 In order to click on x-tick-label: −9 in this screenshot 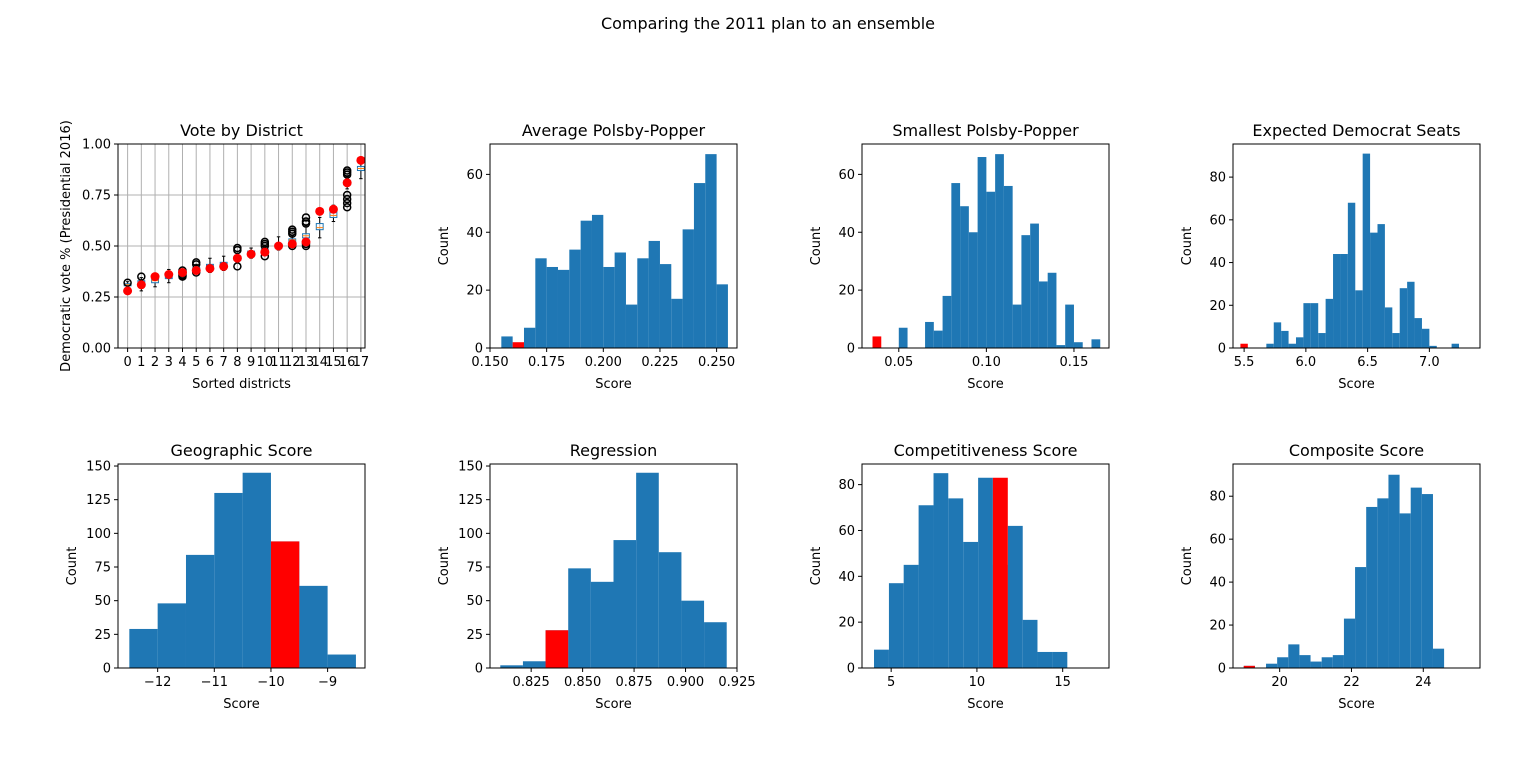, I will do `click(327, 682)`.